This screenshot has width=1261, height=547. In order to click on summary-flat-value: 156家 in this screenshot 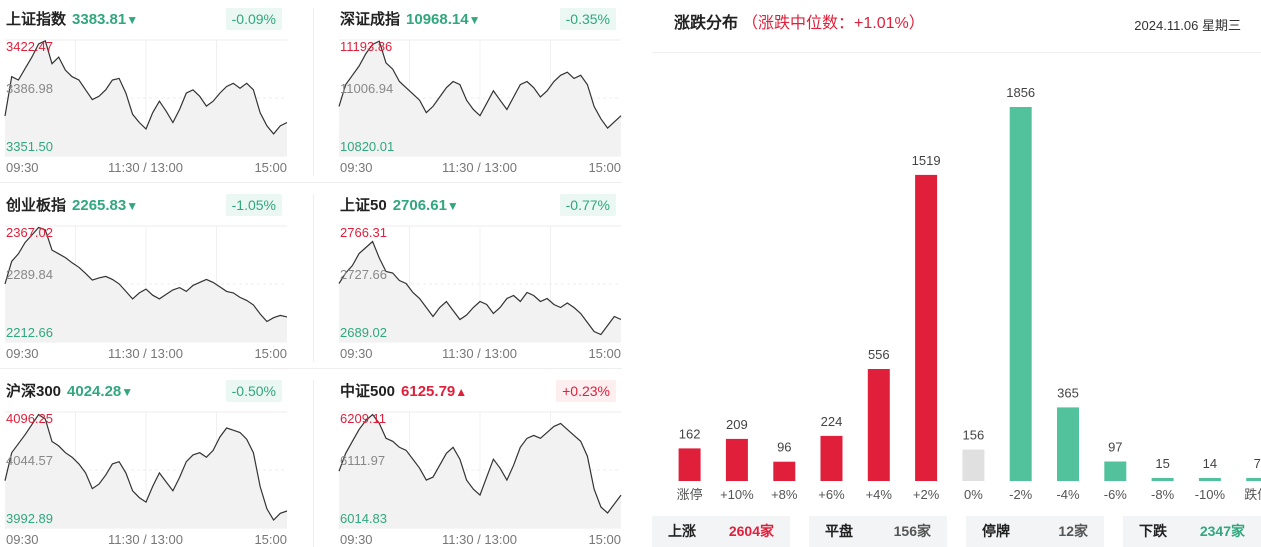, I will do `click(912, 531)`.